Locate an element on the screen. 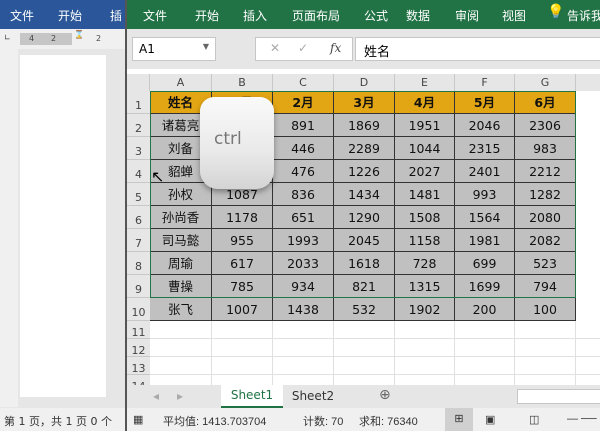 The width and height of the screenshot is (600, 431). lightbulb-icon: 💡 is located at coordinates (556, 12).